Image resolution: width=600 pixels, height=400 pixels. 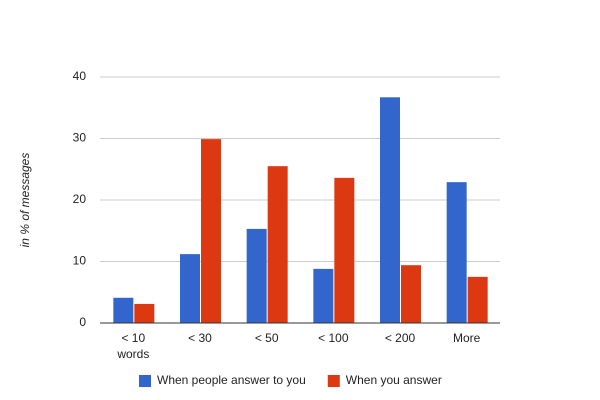 I want to click on x-tick-label: < 50, so click(x=267, y=338).